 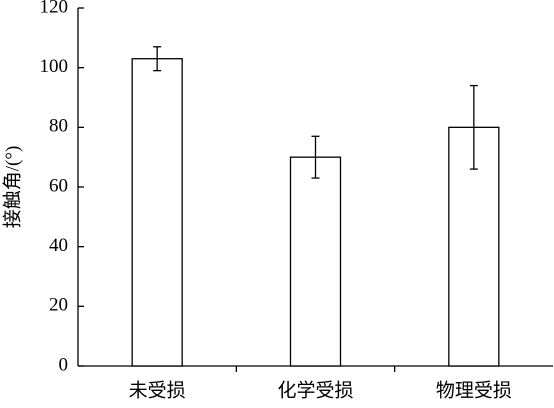 I want to click on y-axis-label: 接触角/(°), so click(x=12, y=187).